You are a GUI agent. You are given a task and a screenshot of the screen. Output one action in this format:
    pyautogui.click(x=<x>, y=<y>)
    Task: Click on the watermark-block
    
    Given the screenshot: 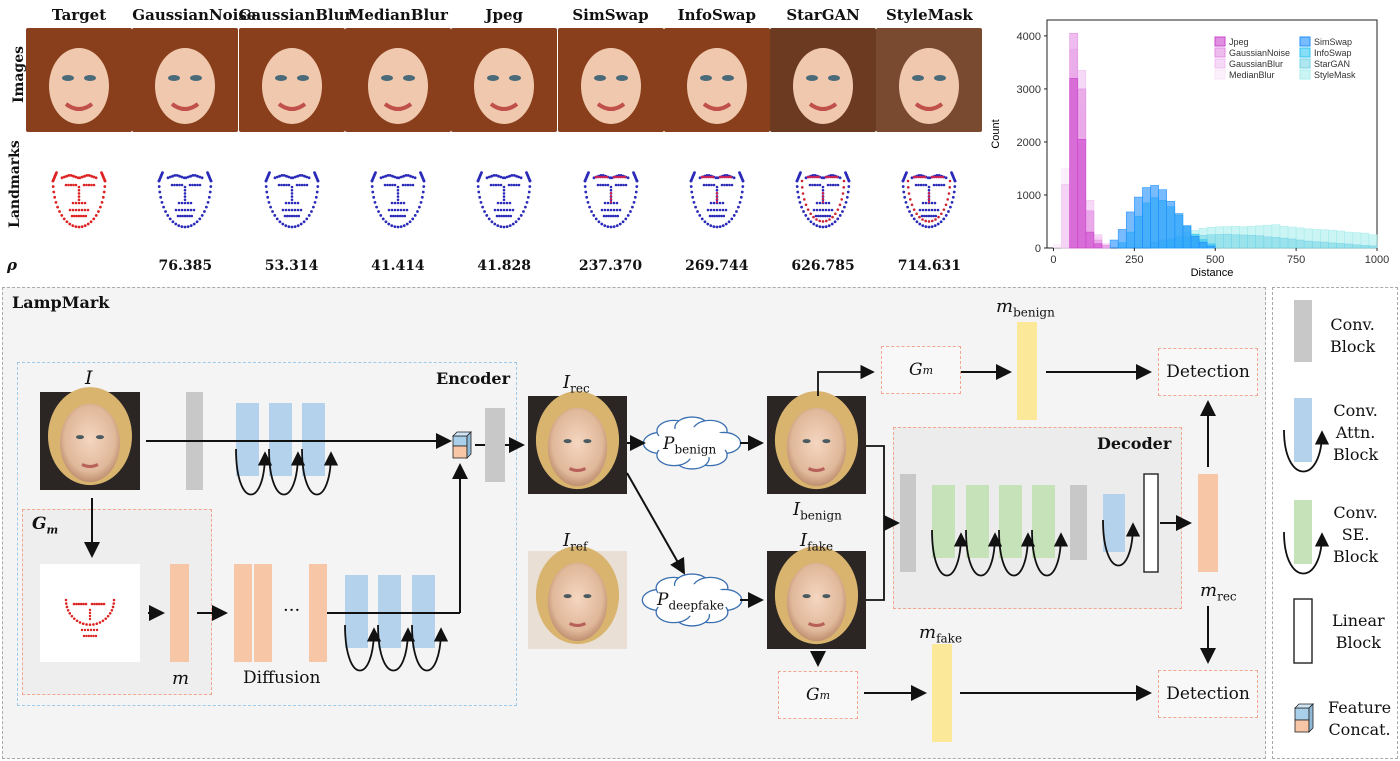 What is the action you would take?
    pyautogui.click(x=179, y=613)
    